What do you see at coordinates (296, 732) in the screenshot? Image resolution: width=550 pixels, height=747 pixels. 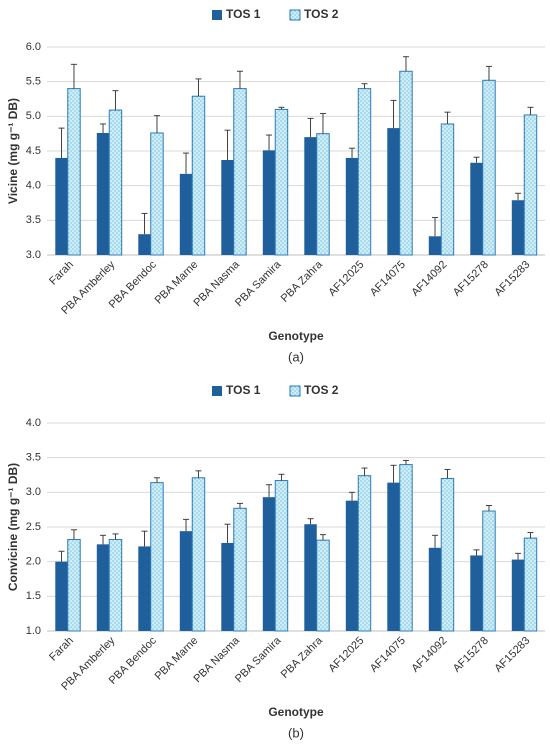 I see `caption: (b)` at bounding box center [296, 732].